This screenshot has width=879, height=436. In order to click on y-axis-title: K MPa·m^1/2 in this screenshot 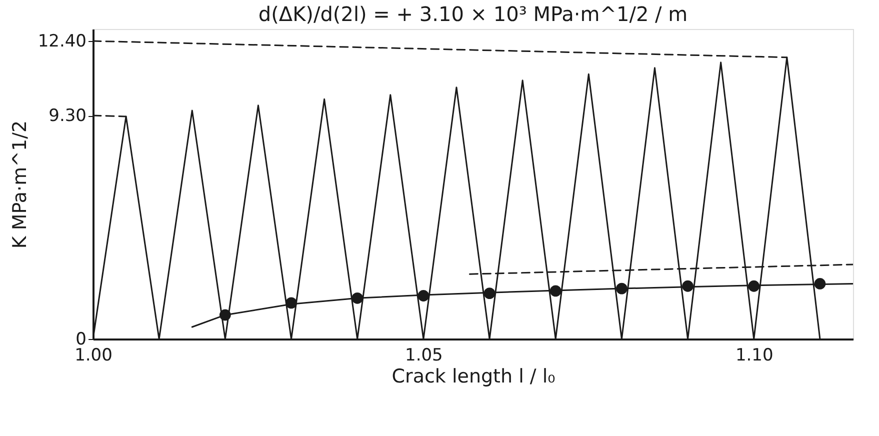, I will do `click(19, 184)`.